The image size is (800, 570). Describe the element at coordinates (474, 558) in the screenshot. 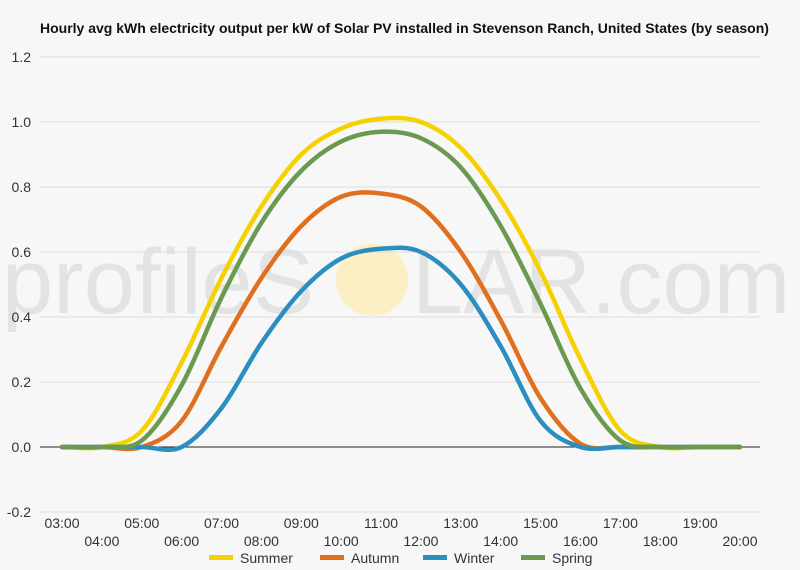

I see `legend-label-winter: Winter` at that location.